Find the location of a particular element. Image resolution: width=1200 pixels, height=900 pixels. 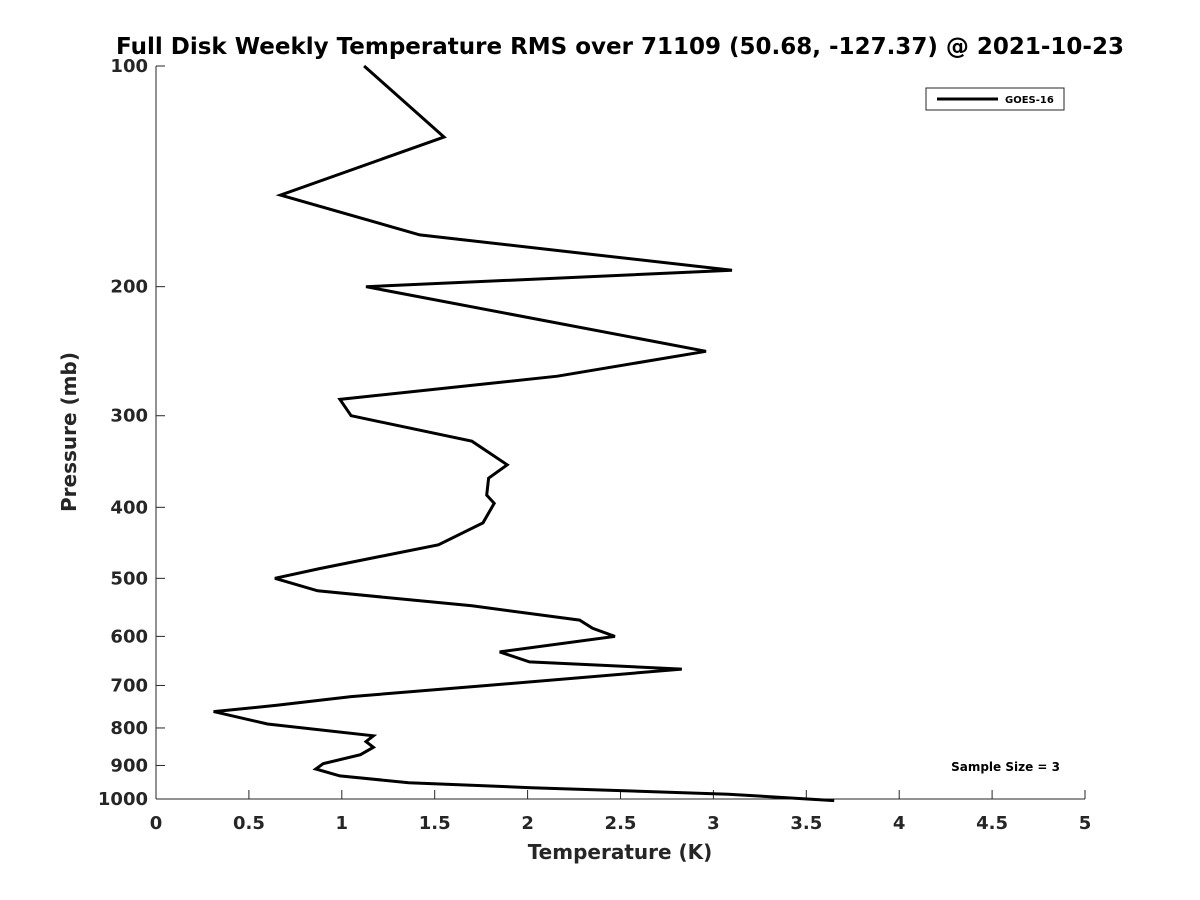

x-tick-label: 1 is located at coordinates (342, 823).